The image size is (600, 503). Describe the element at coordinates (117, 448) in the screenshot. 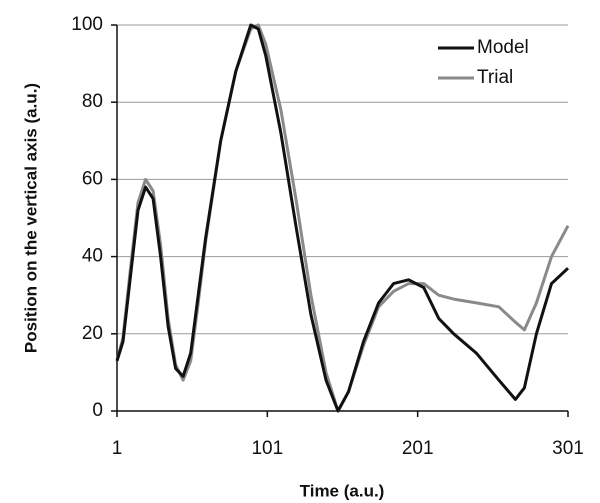

I see `x-tick-label: 1` at that location.